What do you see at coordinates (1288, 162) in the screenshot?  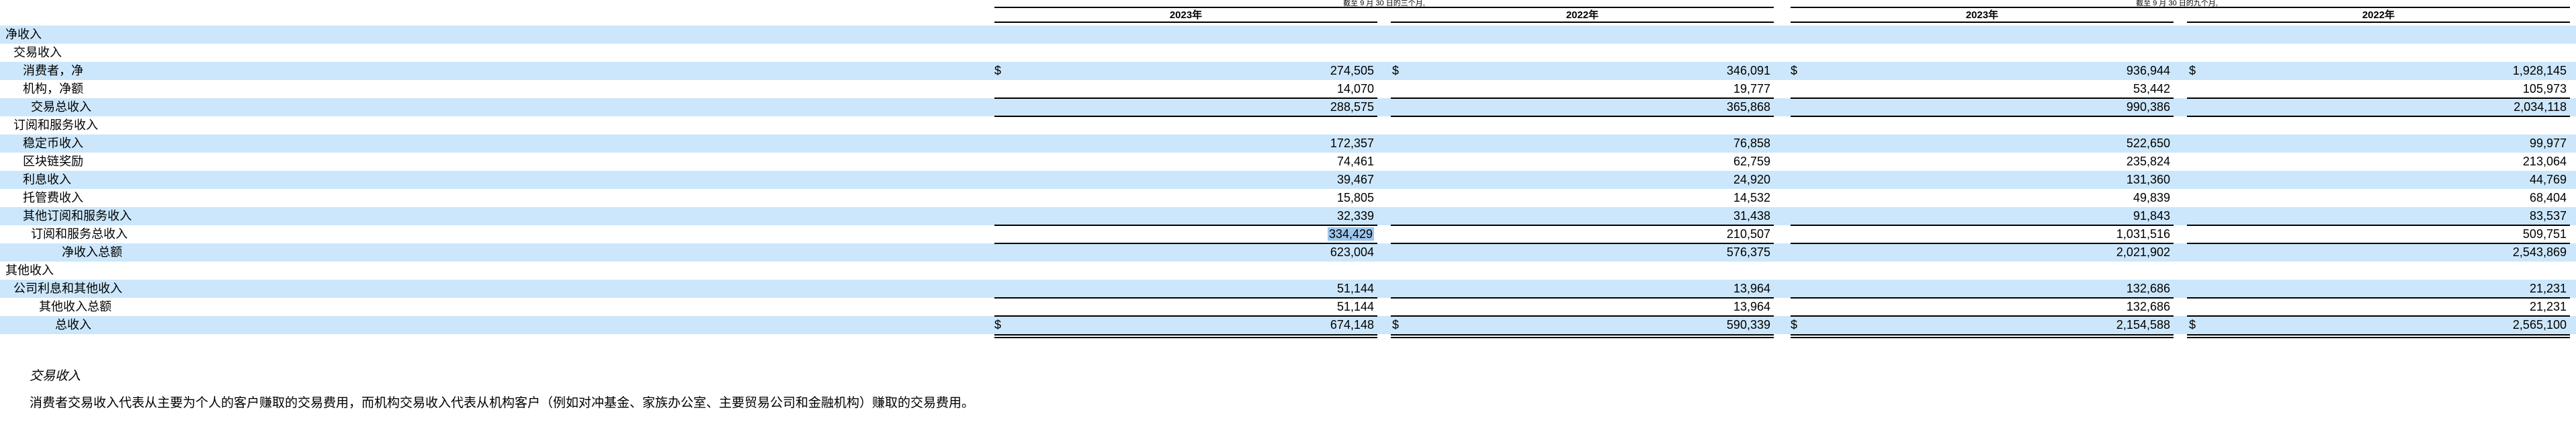 I see `row-blockchain-rewards: 区块链奖励 74,461 62,759 235,824 213,064` at bounding box center [1288, 162].